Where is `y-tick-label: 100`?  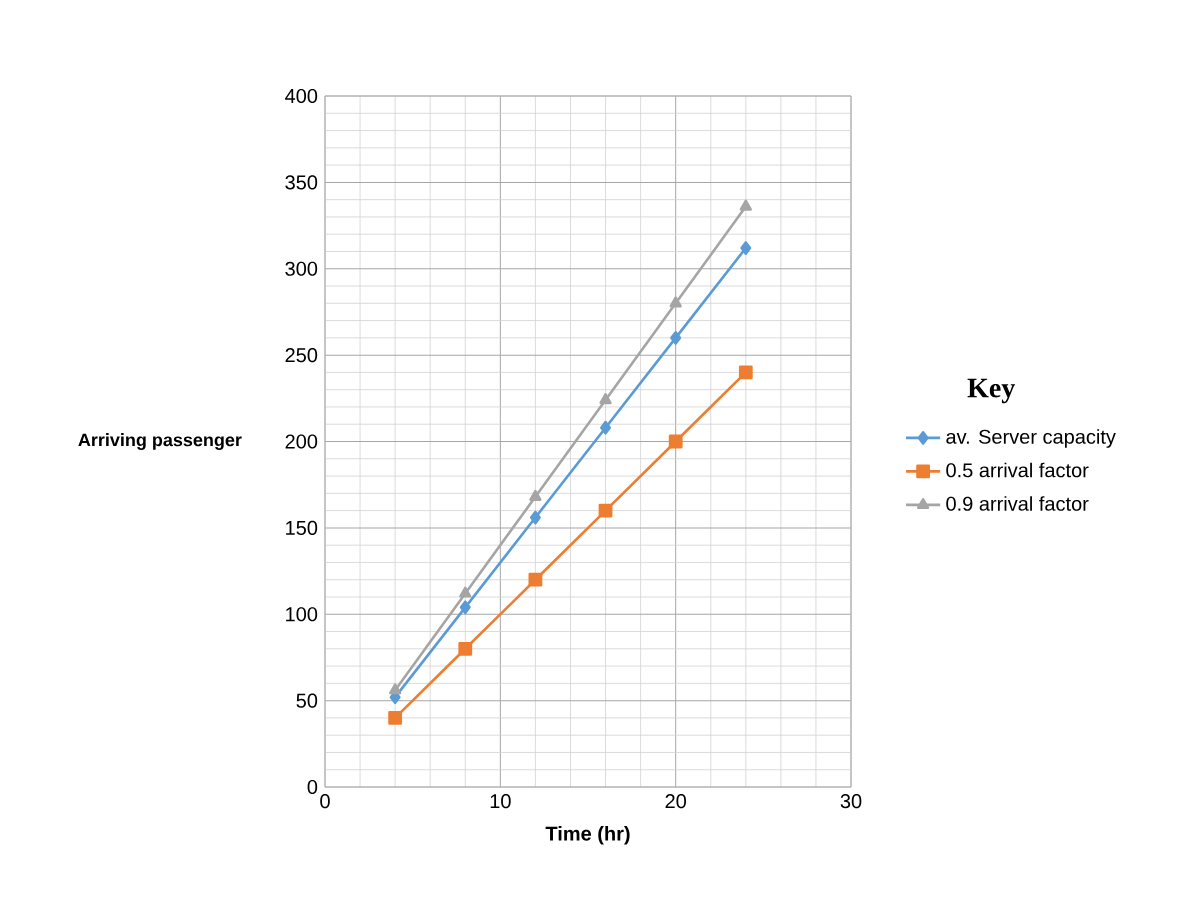
y-tick-label: 100 is located at coordinates (302, 614).